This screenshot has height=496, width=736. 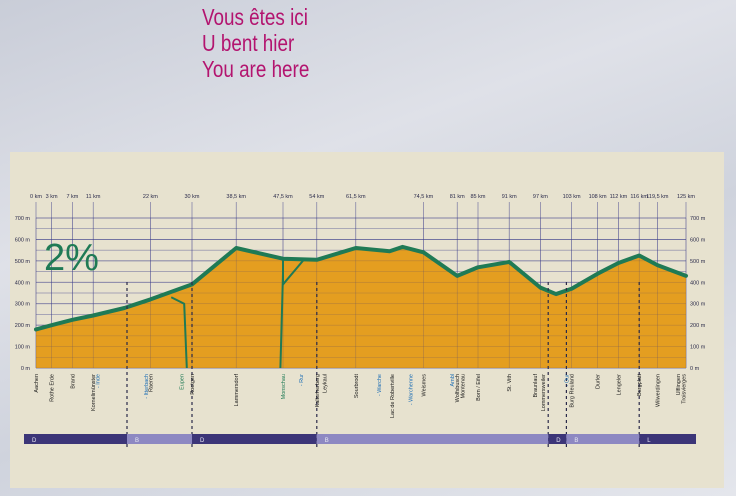 I want to click on gradient-label: 2%, so click(x=71, y=258).